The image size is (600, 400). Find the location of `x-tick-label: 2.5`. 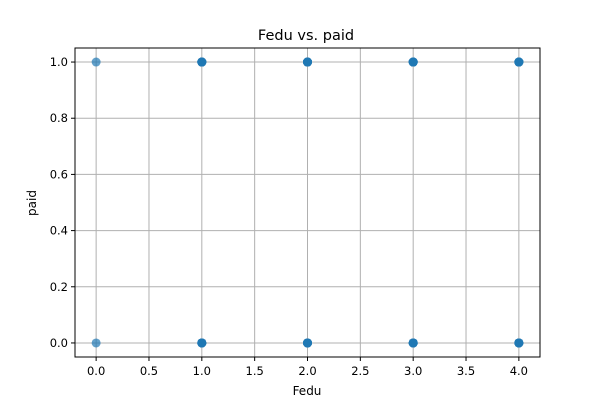

x-tick-label: 2.5 is located at coordinates (360, 371).